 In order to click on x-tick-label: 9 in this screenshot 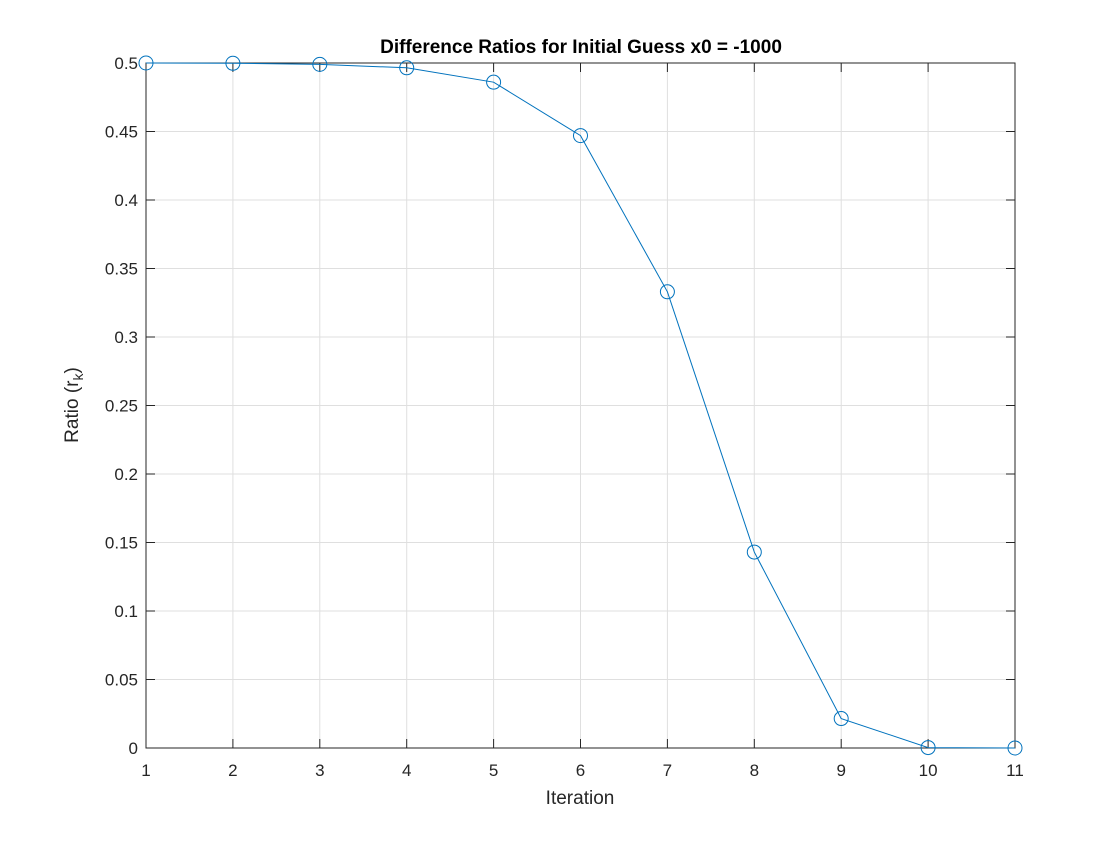, I will do `click(840, 770)`.